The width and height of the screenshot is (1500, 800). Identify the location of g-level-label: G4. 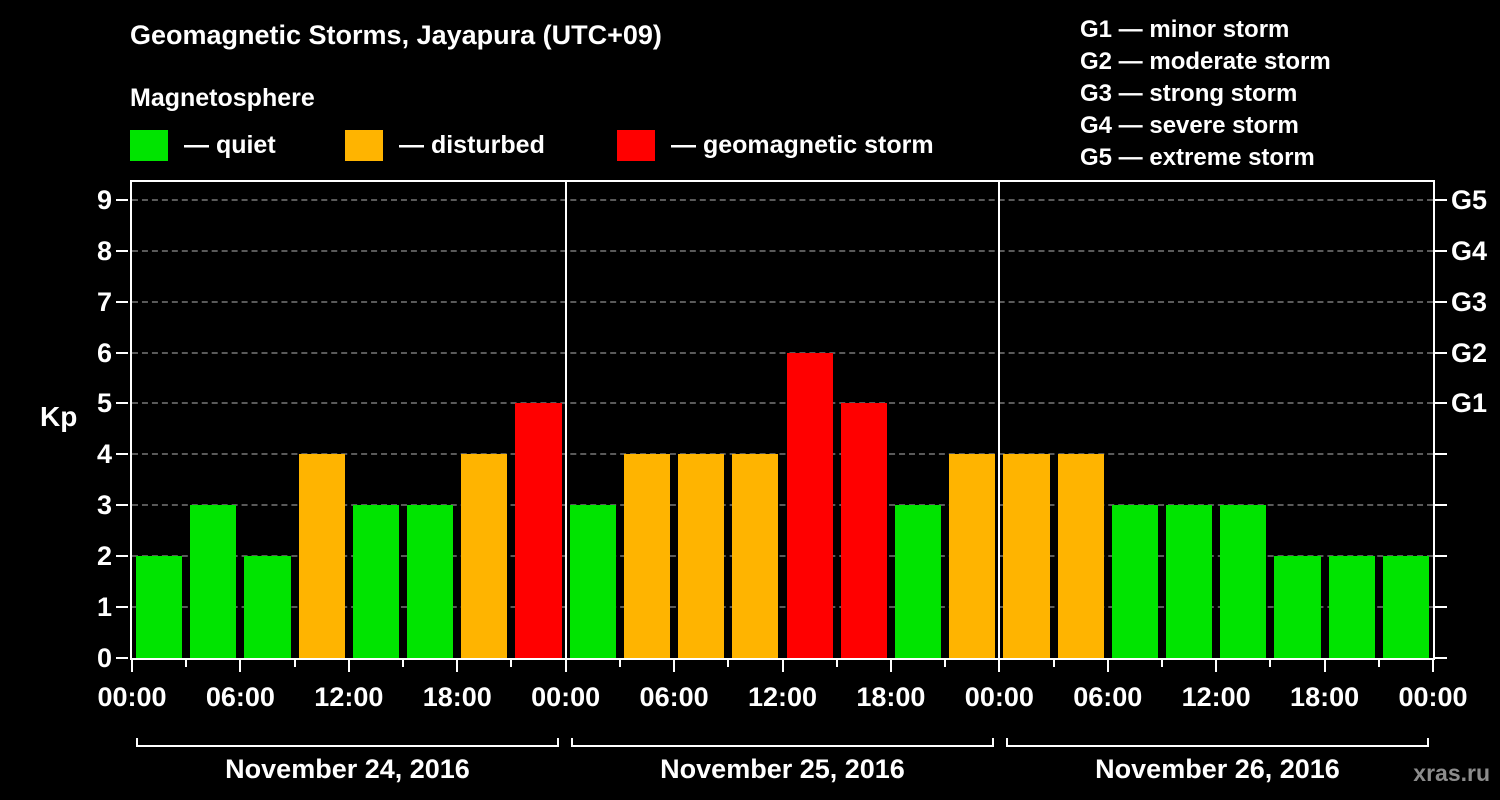
(1469, 250).